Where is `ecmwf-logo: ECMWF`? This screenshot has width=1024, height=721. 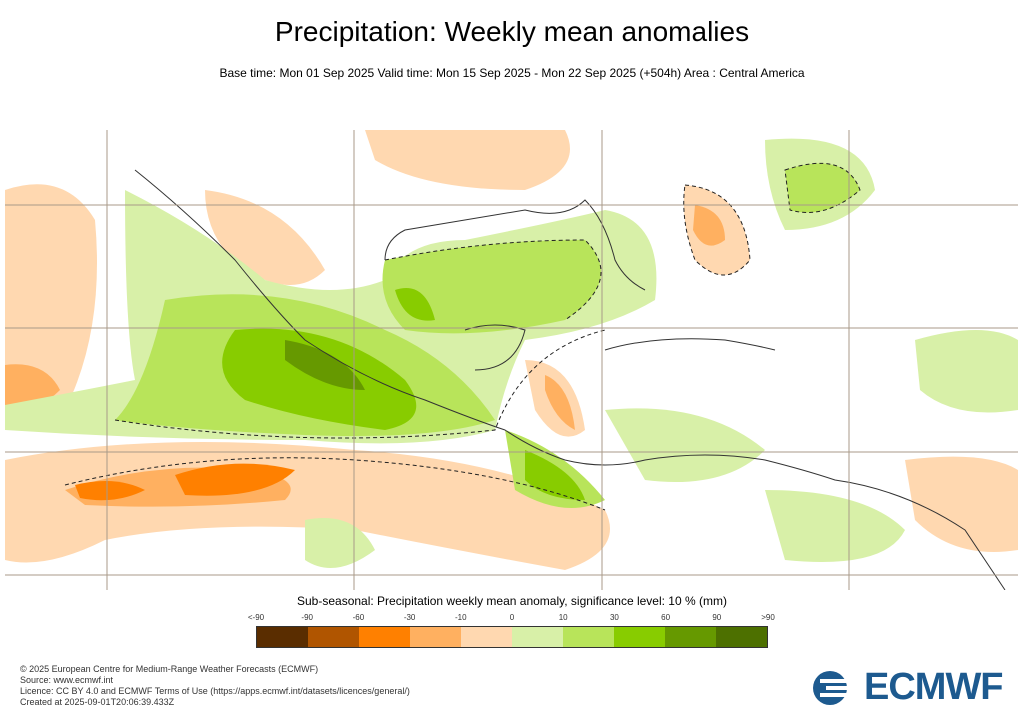
ecmwf-logo: ECMWF is located at coordinates (908, 687).